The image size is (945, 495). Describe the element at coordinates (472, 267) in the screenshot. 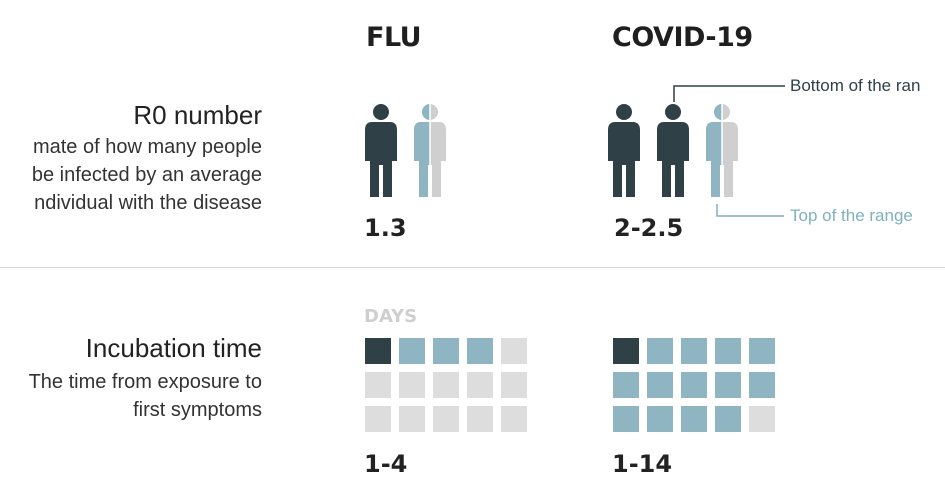

I see `section-divider` at that location.